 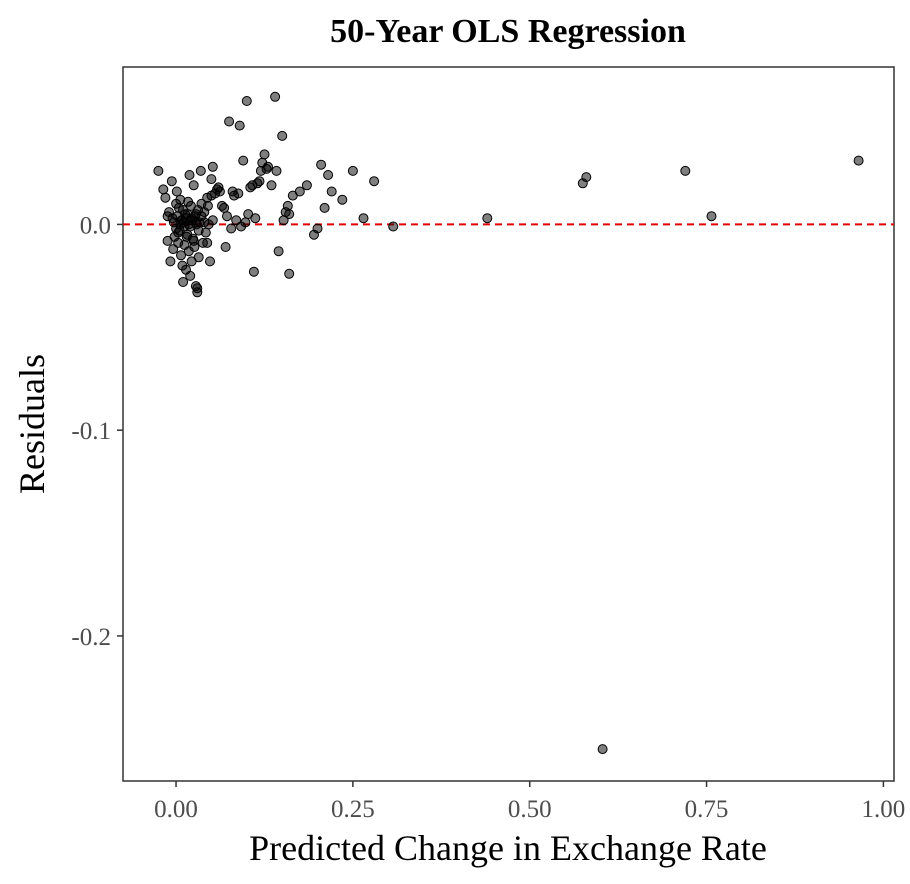 I want to click on x-tick-label: 0.50, so click(x=530, y=809).